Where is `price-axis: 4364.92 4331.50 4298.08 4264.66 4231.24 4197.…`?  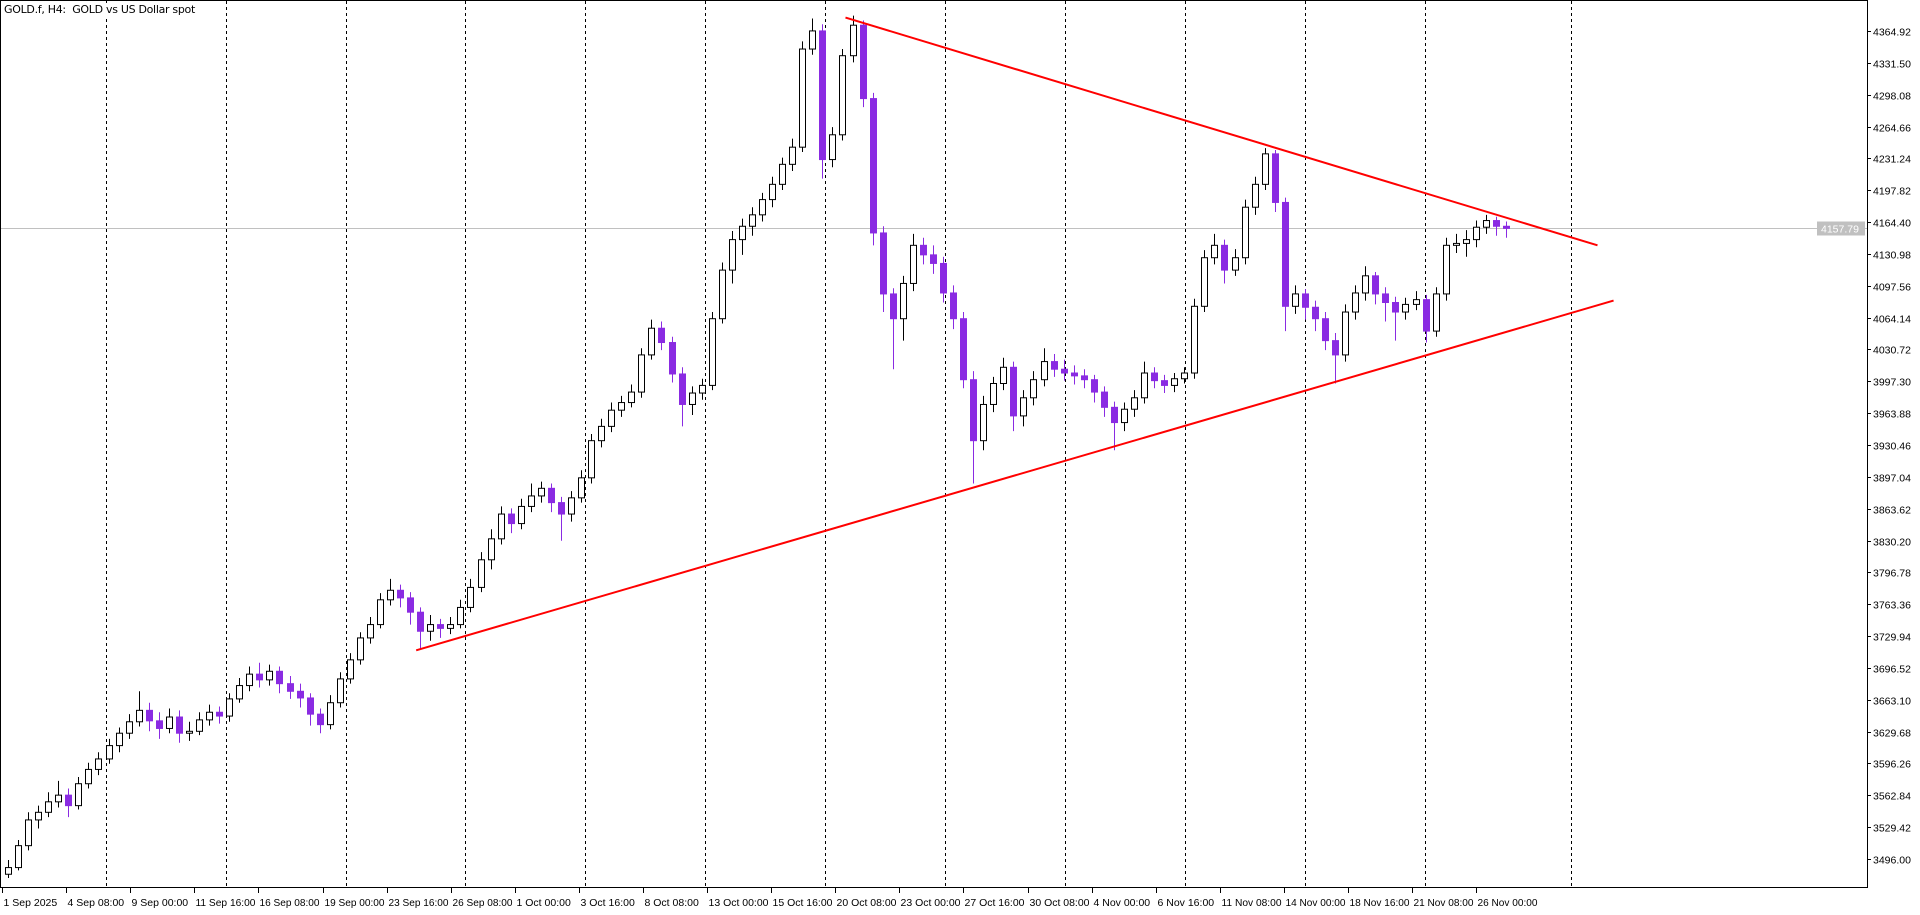
price-axis: 4364.92 4331.50 4298.08 4264.66 4231.24 4197.… is located at coordinates (1889, 444).